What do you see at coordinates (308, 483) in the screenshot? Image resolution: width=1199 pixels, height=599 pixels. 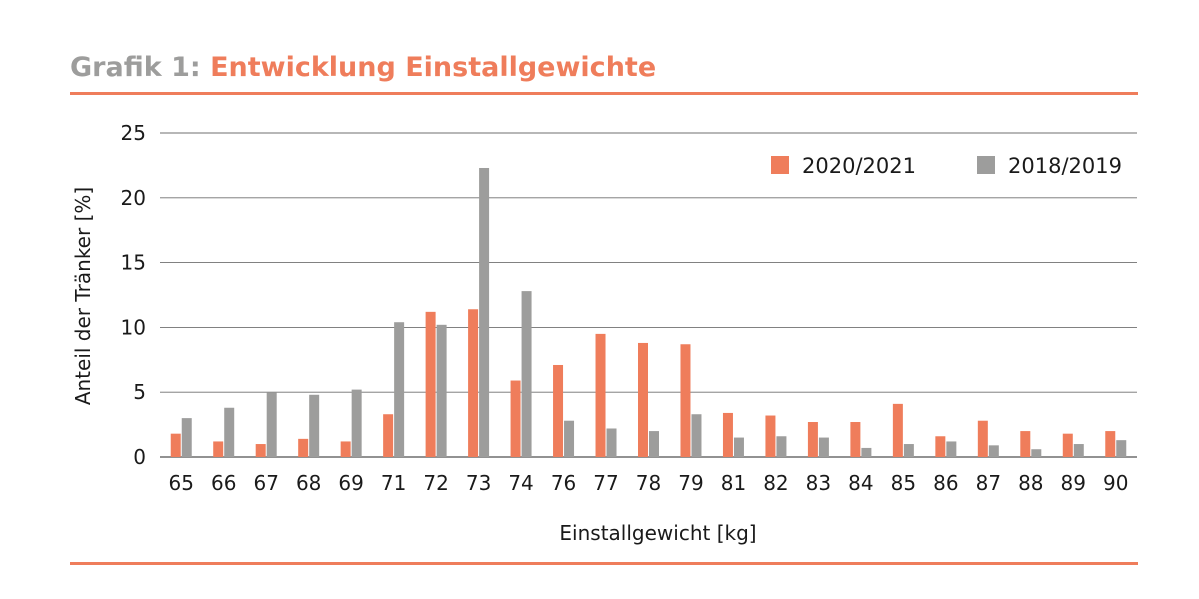 I see `x-tick-label: 68` at bounding box center [308, 483].